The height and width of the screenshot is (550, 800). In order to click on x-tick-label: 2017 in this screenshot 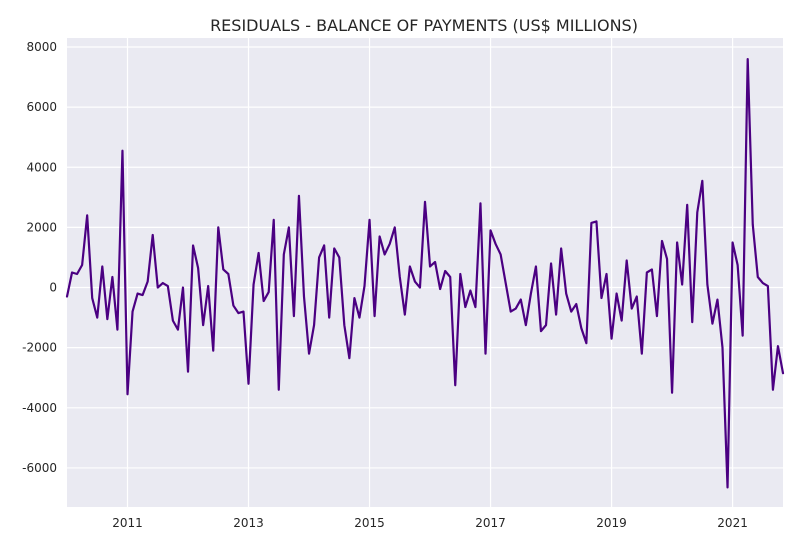, I will do `click(490, 523)`.